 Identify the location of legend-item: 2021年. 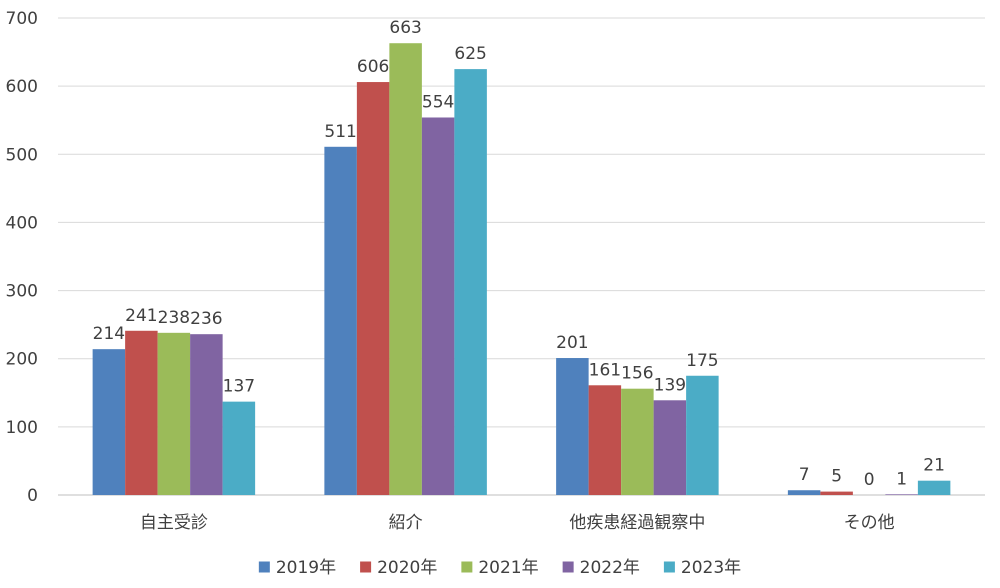
(500, 568).